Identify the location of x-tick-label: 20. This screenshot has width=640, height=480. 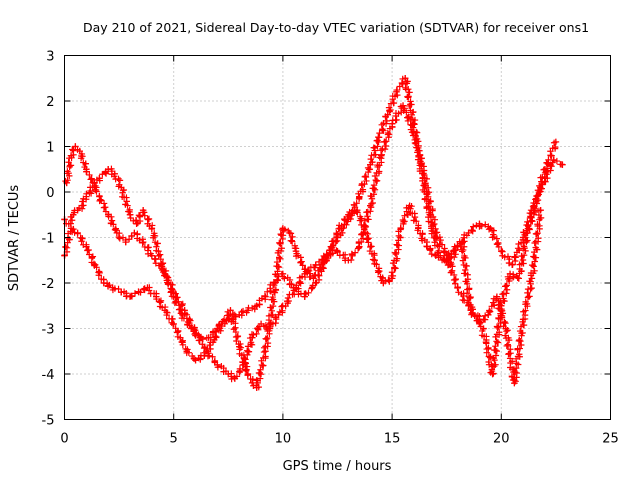
(501, 439).